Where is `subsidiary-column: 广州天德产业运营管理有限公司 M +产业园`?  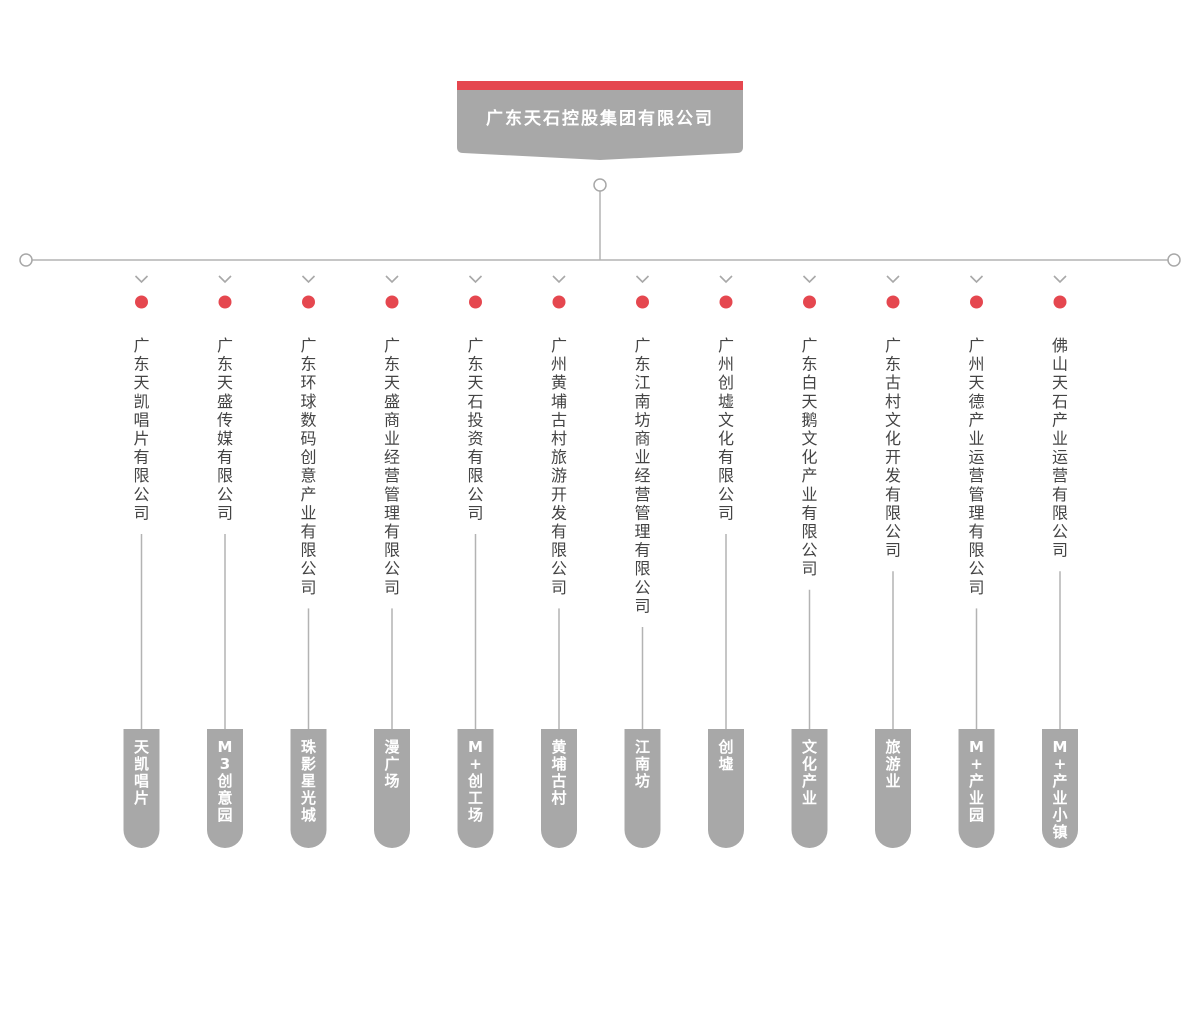 subsidiary-column: 广州天德产业运营管理有限公司 M +产业园 is located at coordinates (976, 561).